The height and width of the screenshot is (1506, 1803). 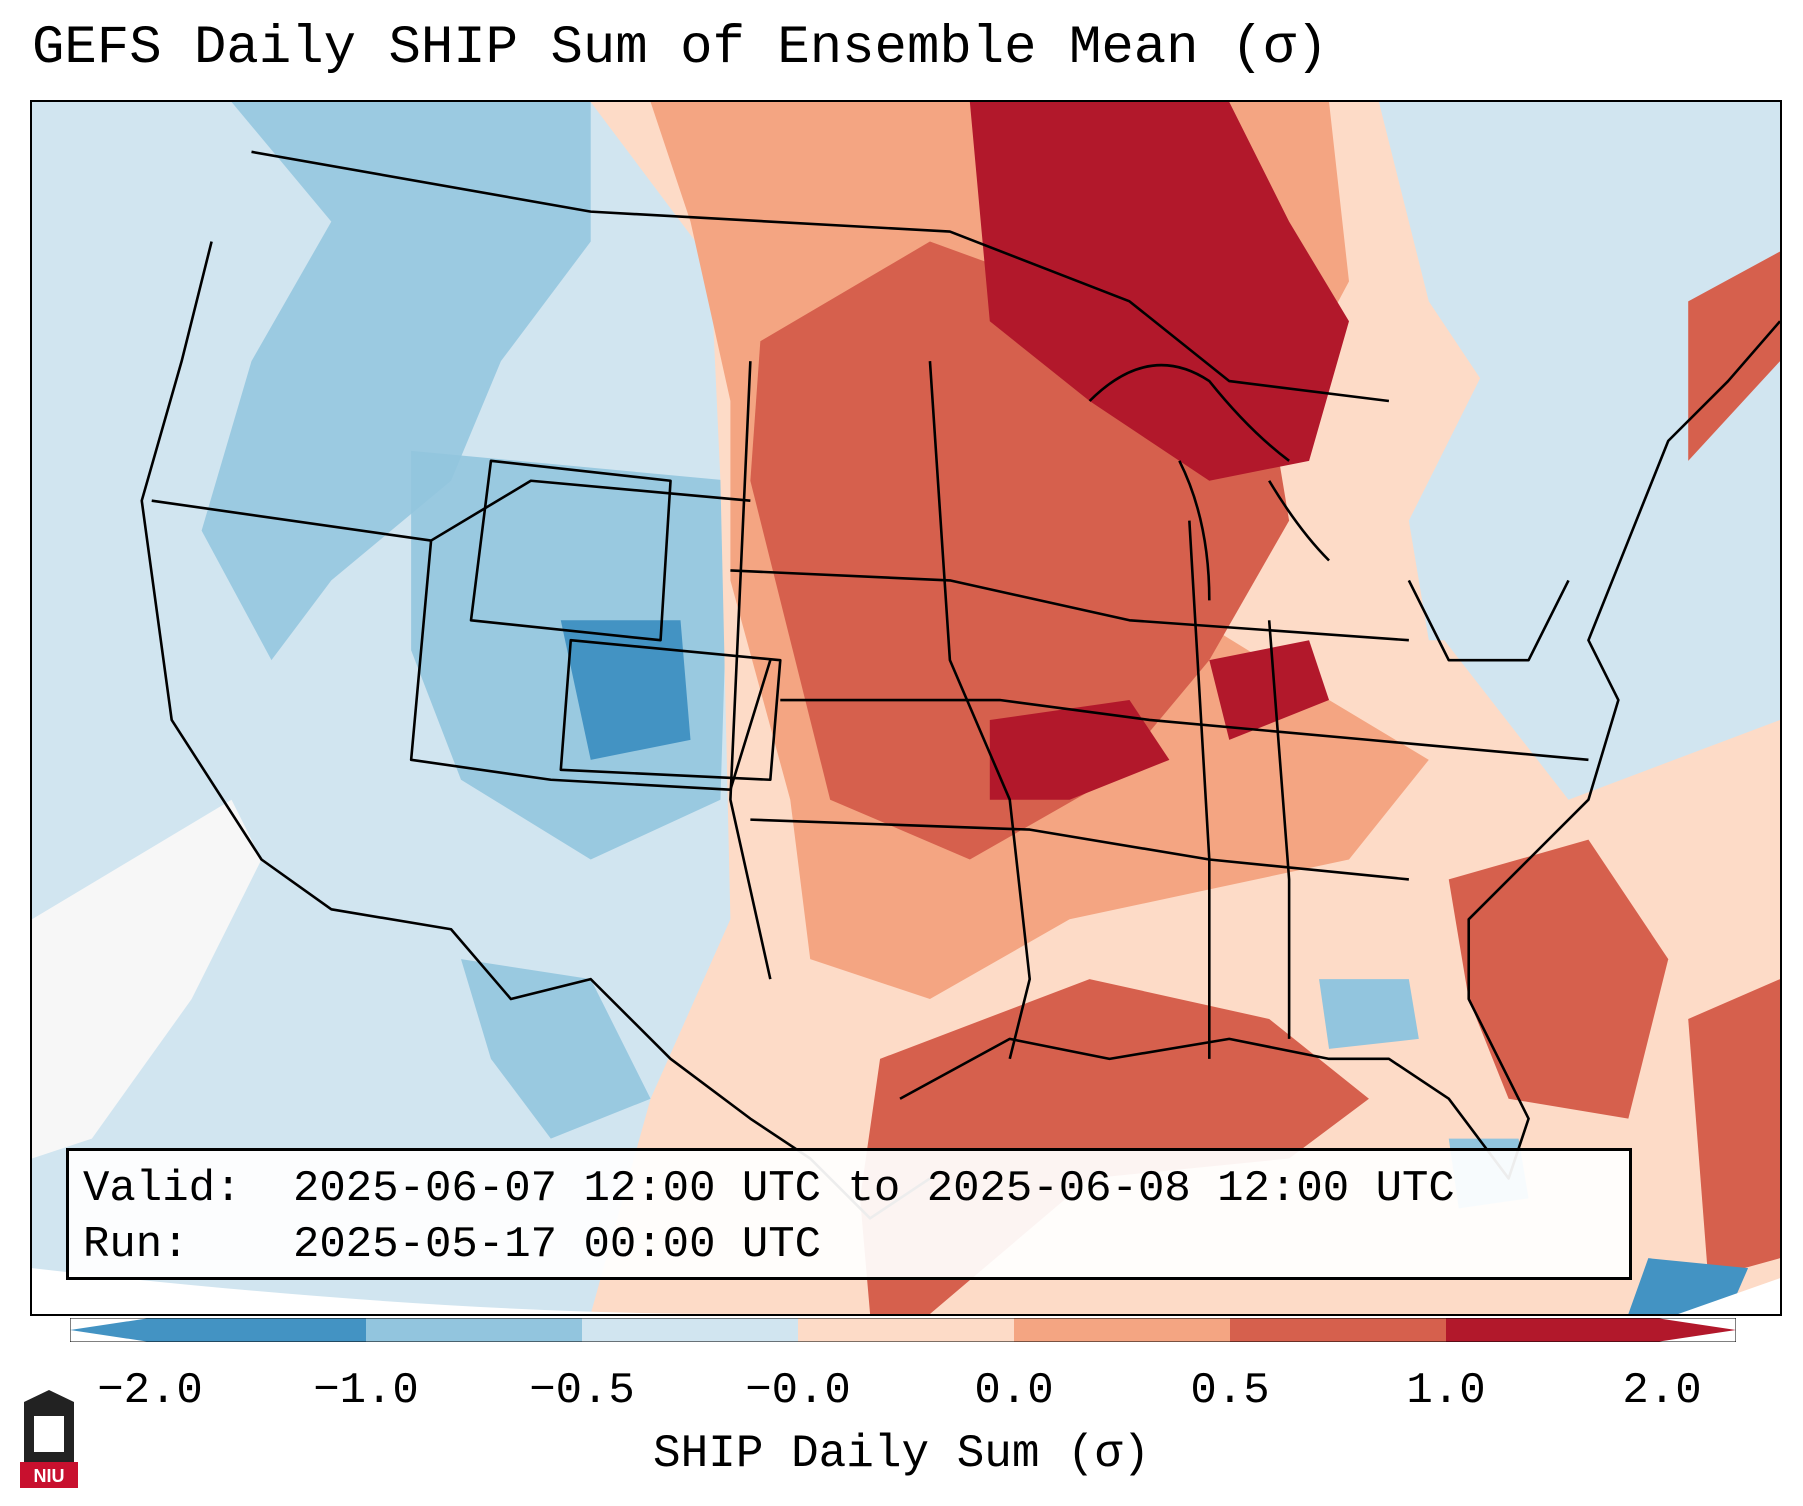 I want to click on nevada-utah-line, so click(x=590, y=666).